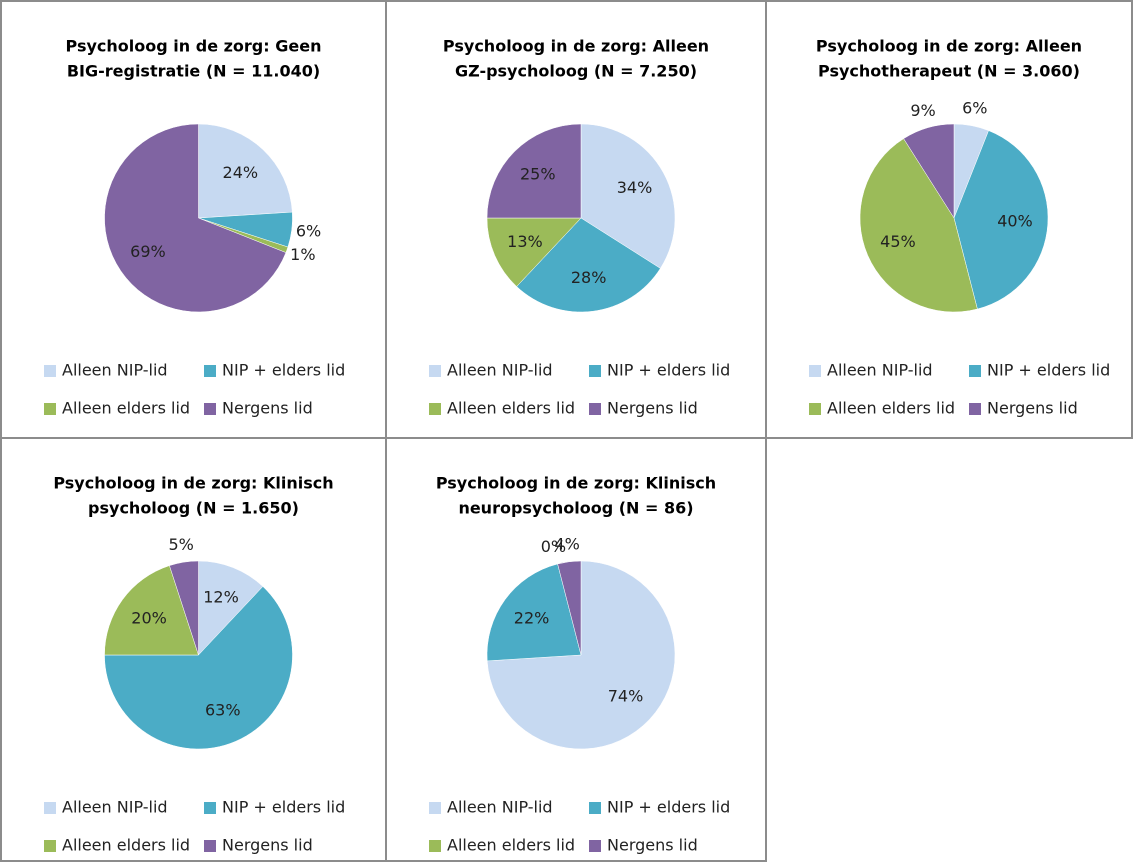  Describe the element at coordinates (949, 71) in the screenshot. I see `chart-title: Psychotherapeut (N = 3.060)` at that location.